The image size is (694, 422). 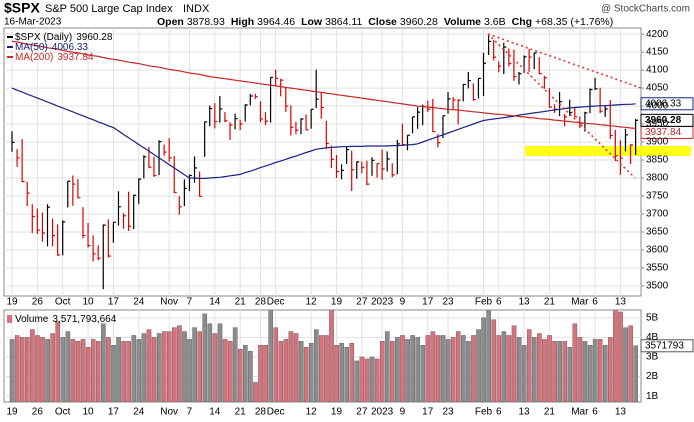 What do you see at coordinates (667, 346) in the screenshot?
I see `last-value-box` at bounding box center [667, 346].